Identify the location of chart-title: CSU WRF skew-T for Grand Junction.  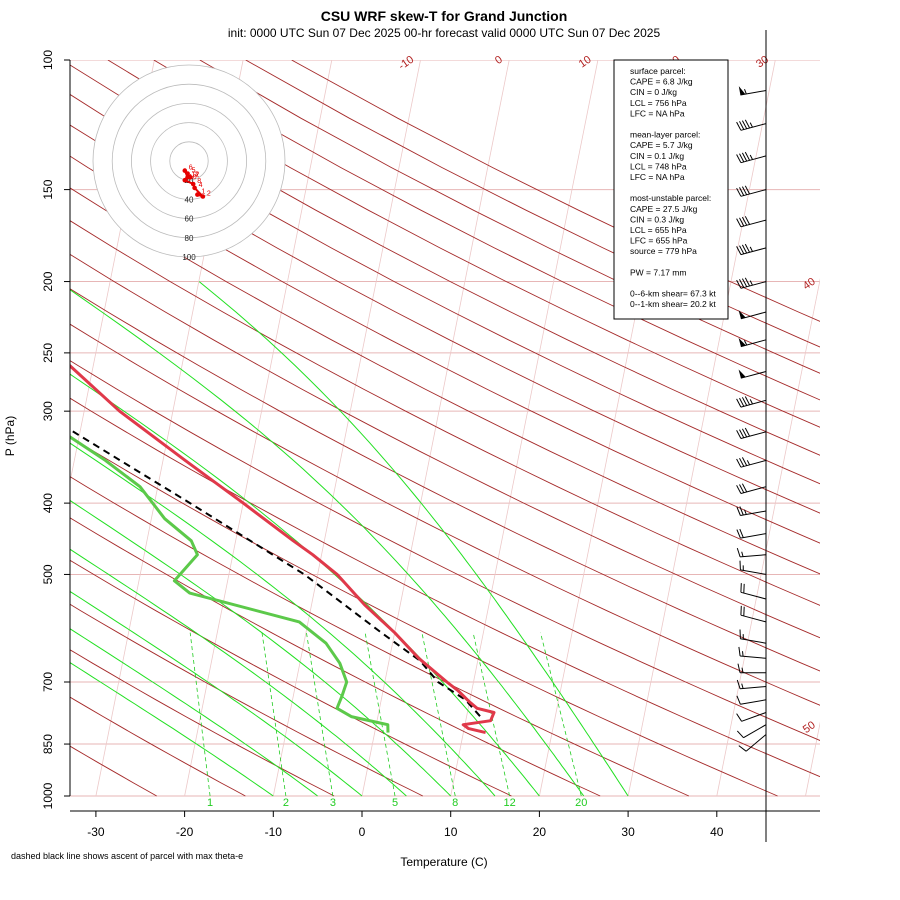
(444, 16).